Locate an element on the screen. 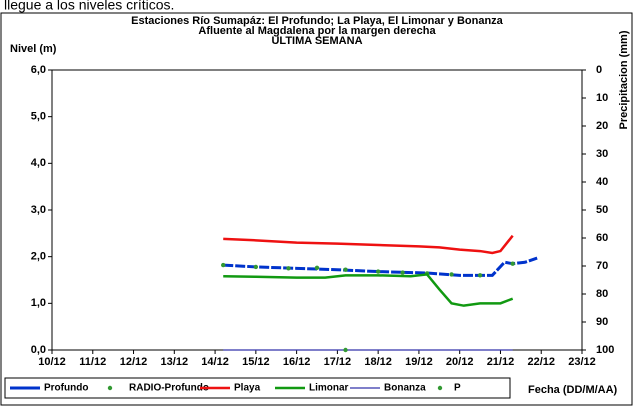 The image size is (634, 411). x-tick-label: 12/12 is located at coordinates (134, 362).